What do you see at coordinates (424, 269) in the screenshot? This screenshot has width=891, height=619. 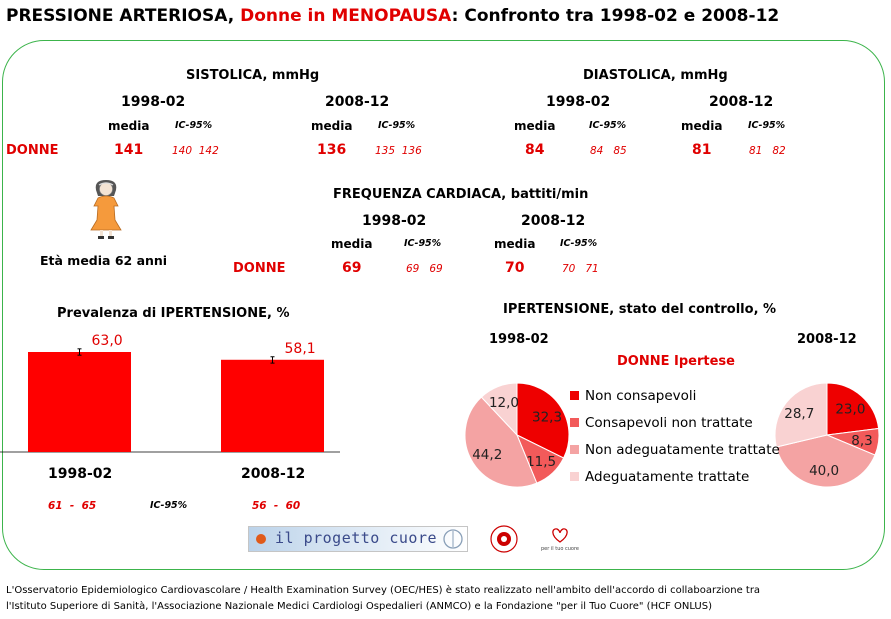 I see `frequenza-ic-1: 69 69` at bounding box center [424, 269].